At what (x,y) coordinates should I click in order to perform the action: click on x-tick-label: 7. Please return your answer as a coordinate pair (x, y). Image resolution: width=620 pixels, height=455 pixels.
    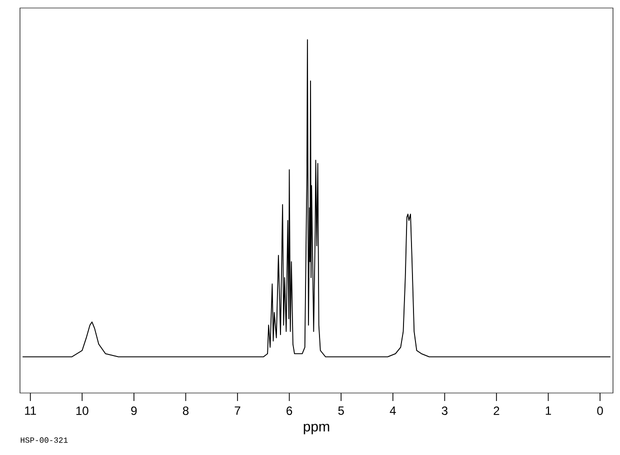
    Looking at the image, I should click on (237, 410).